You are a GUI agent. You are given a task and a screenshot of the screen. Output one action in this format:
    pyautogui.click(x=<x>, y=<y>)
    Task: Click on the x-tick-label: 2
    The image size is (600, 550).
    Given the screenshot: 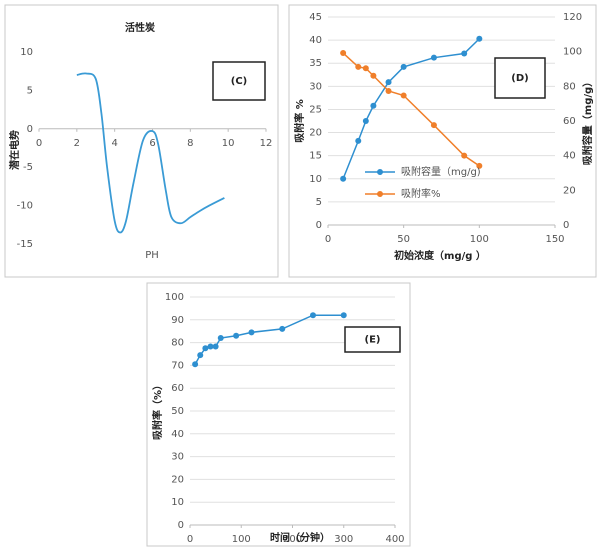 What is the action you would take?
    pyautogui.click(x=77, y=143)
    